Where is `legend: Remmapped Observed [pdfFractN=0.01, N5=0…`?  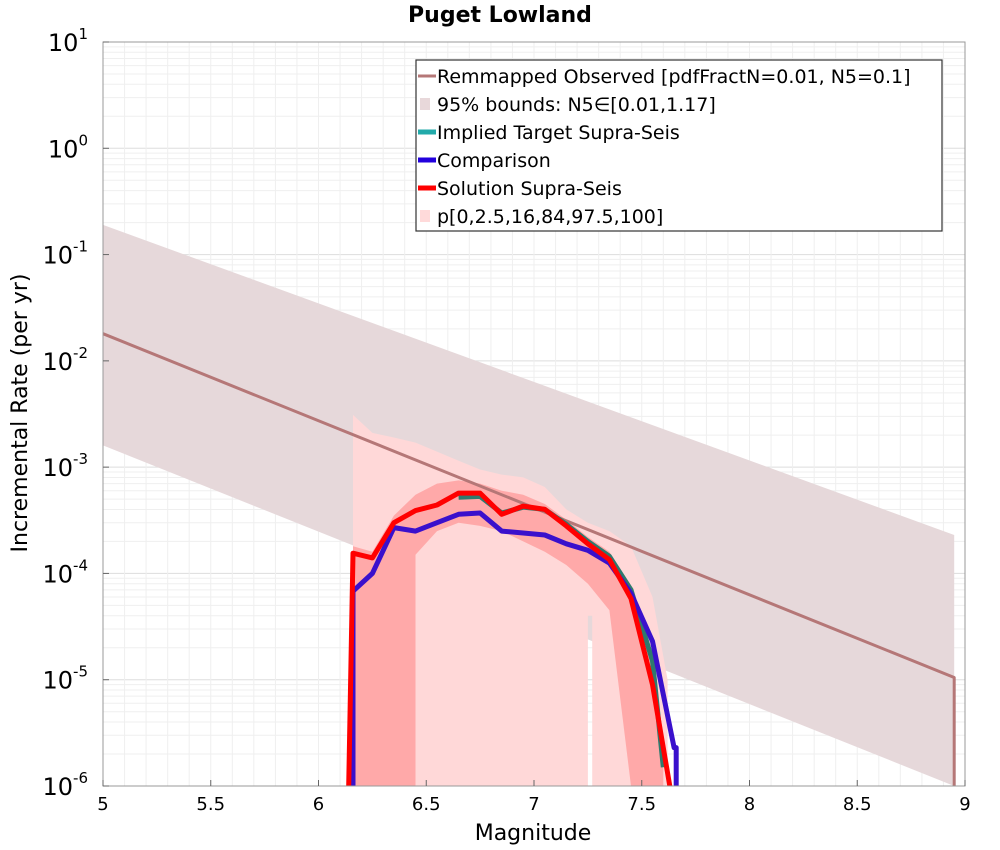
legend: Remmapped Observed [pdfFractN=0.01, N5=0… is located at coordinates (679, 145).